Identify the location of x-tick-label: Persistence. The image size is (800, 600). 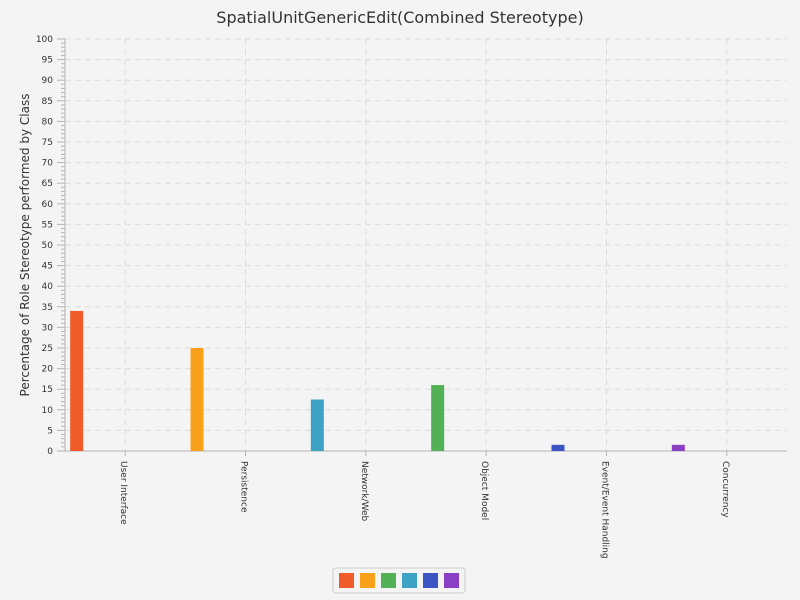
(244, 487).